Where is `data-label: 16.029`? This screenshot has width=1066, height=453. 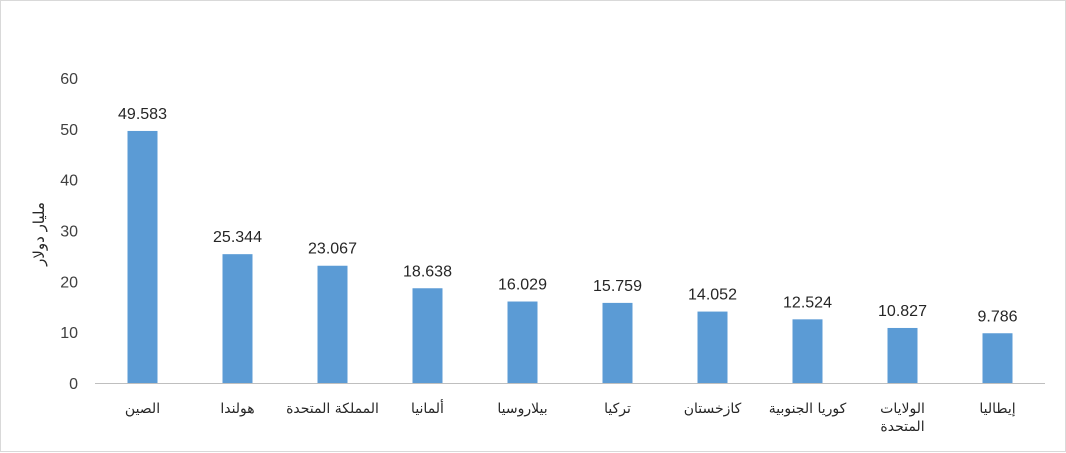 data-label: 16.029 is located at coordinates (522, 285).